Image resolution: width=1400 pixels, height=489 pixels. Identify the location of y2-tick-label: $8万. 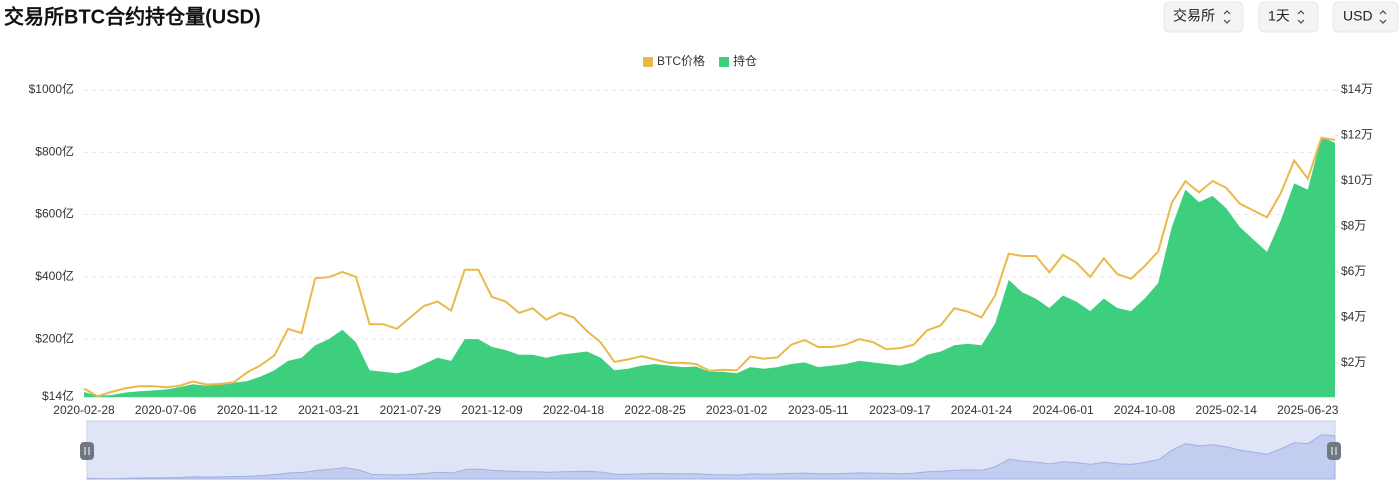
(1353, 226).